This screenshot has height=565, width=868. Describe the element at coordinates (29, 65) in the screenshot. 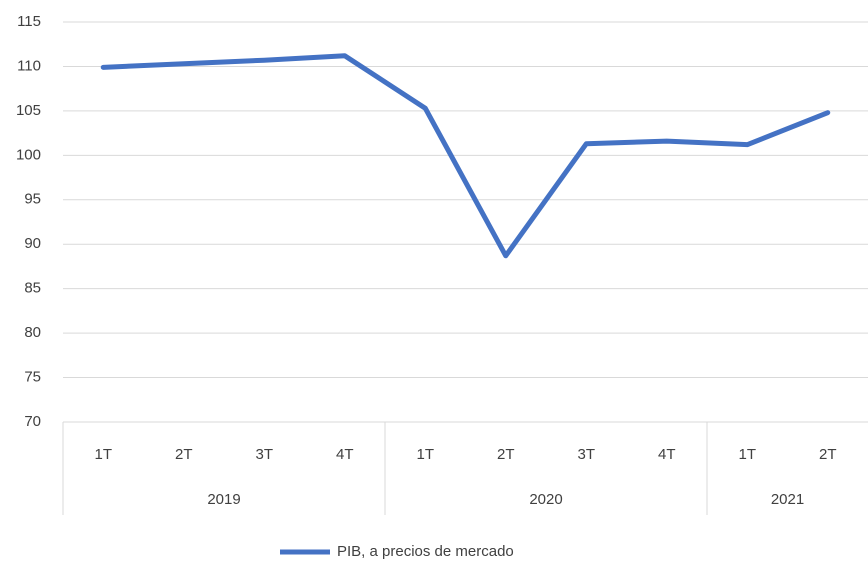

I see `y-tick-label: 110` at that location.